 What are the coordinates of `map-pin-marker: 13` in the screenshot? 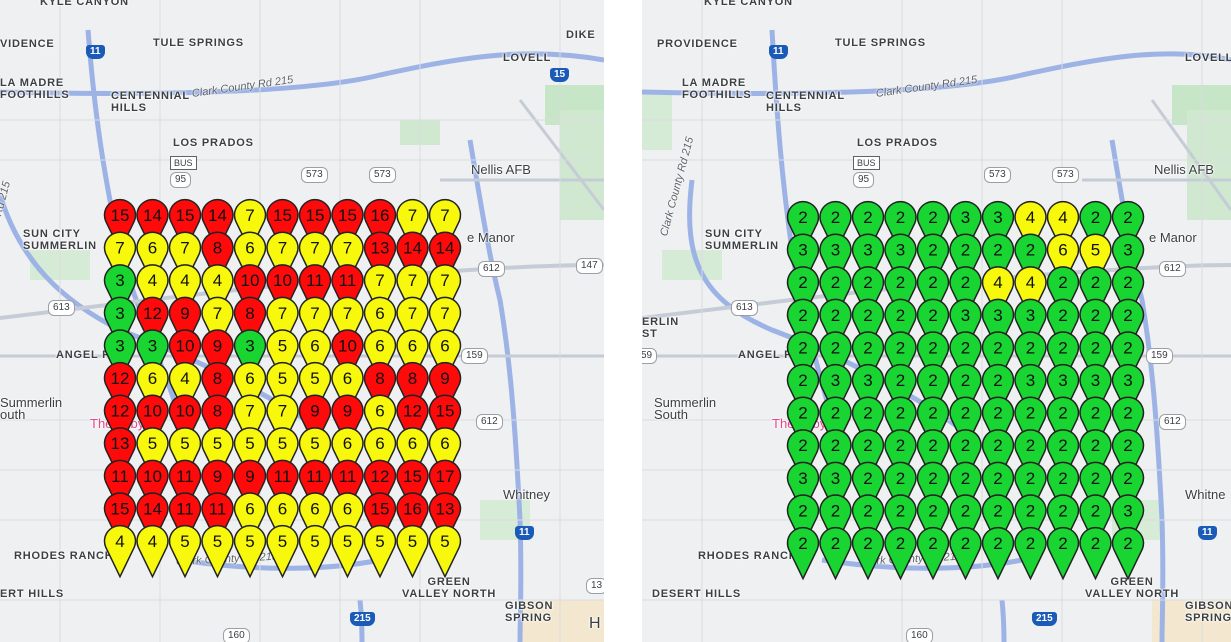 It's located at (380, 258).